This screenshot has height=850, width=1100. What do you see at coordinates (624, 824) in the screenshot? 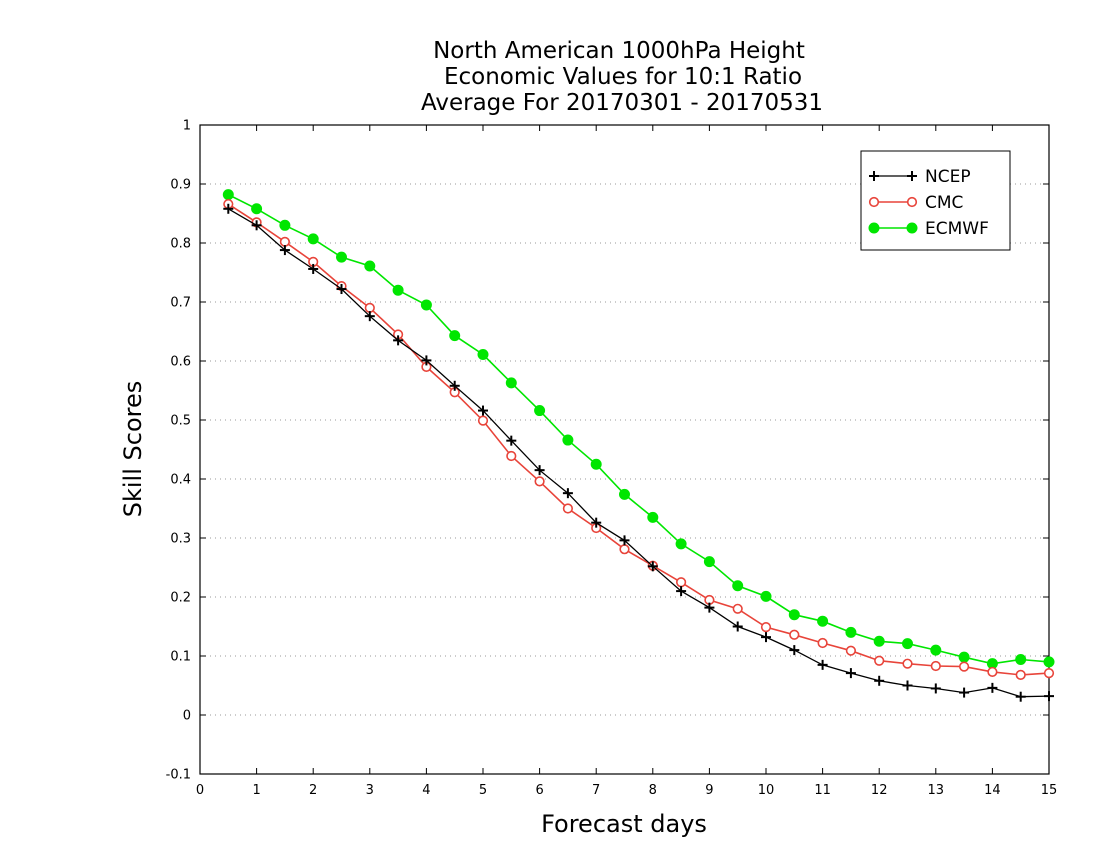
I see `x-axis-label: Forecast days` at bounding box center [624, 824].